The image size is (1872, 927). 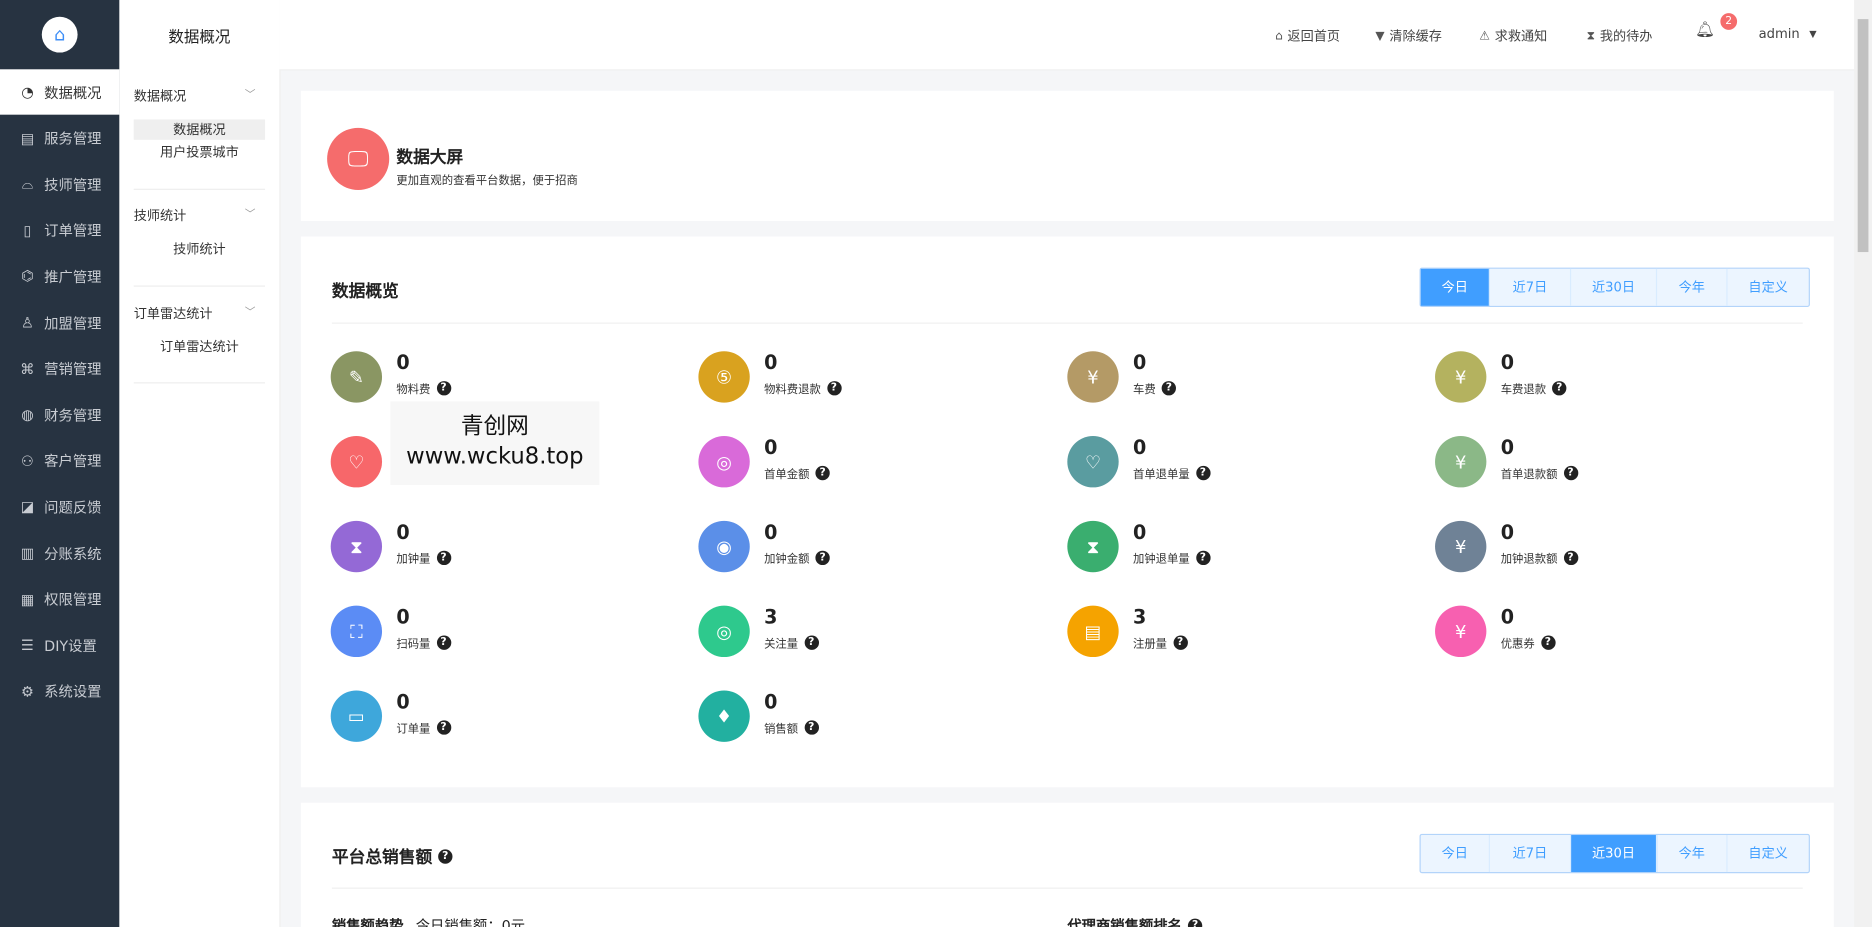 I want to click on top-header: ⌂ 返回首页 ▼ 清除缓存 ⚠ 求救通知 ⧗ 我的待办 🔔︎ admin ▼, so click(x=1067, y=35).